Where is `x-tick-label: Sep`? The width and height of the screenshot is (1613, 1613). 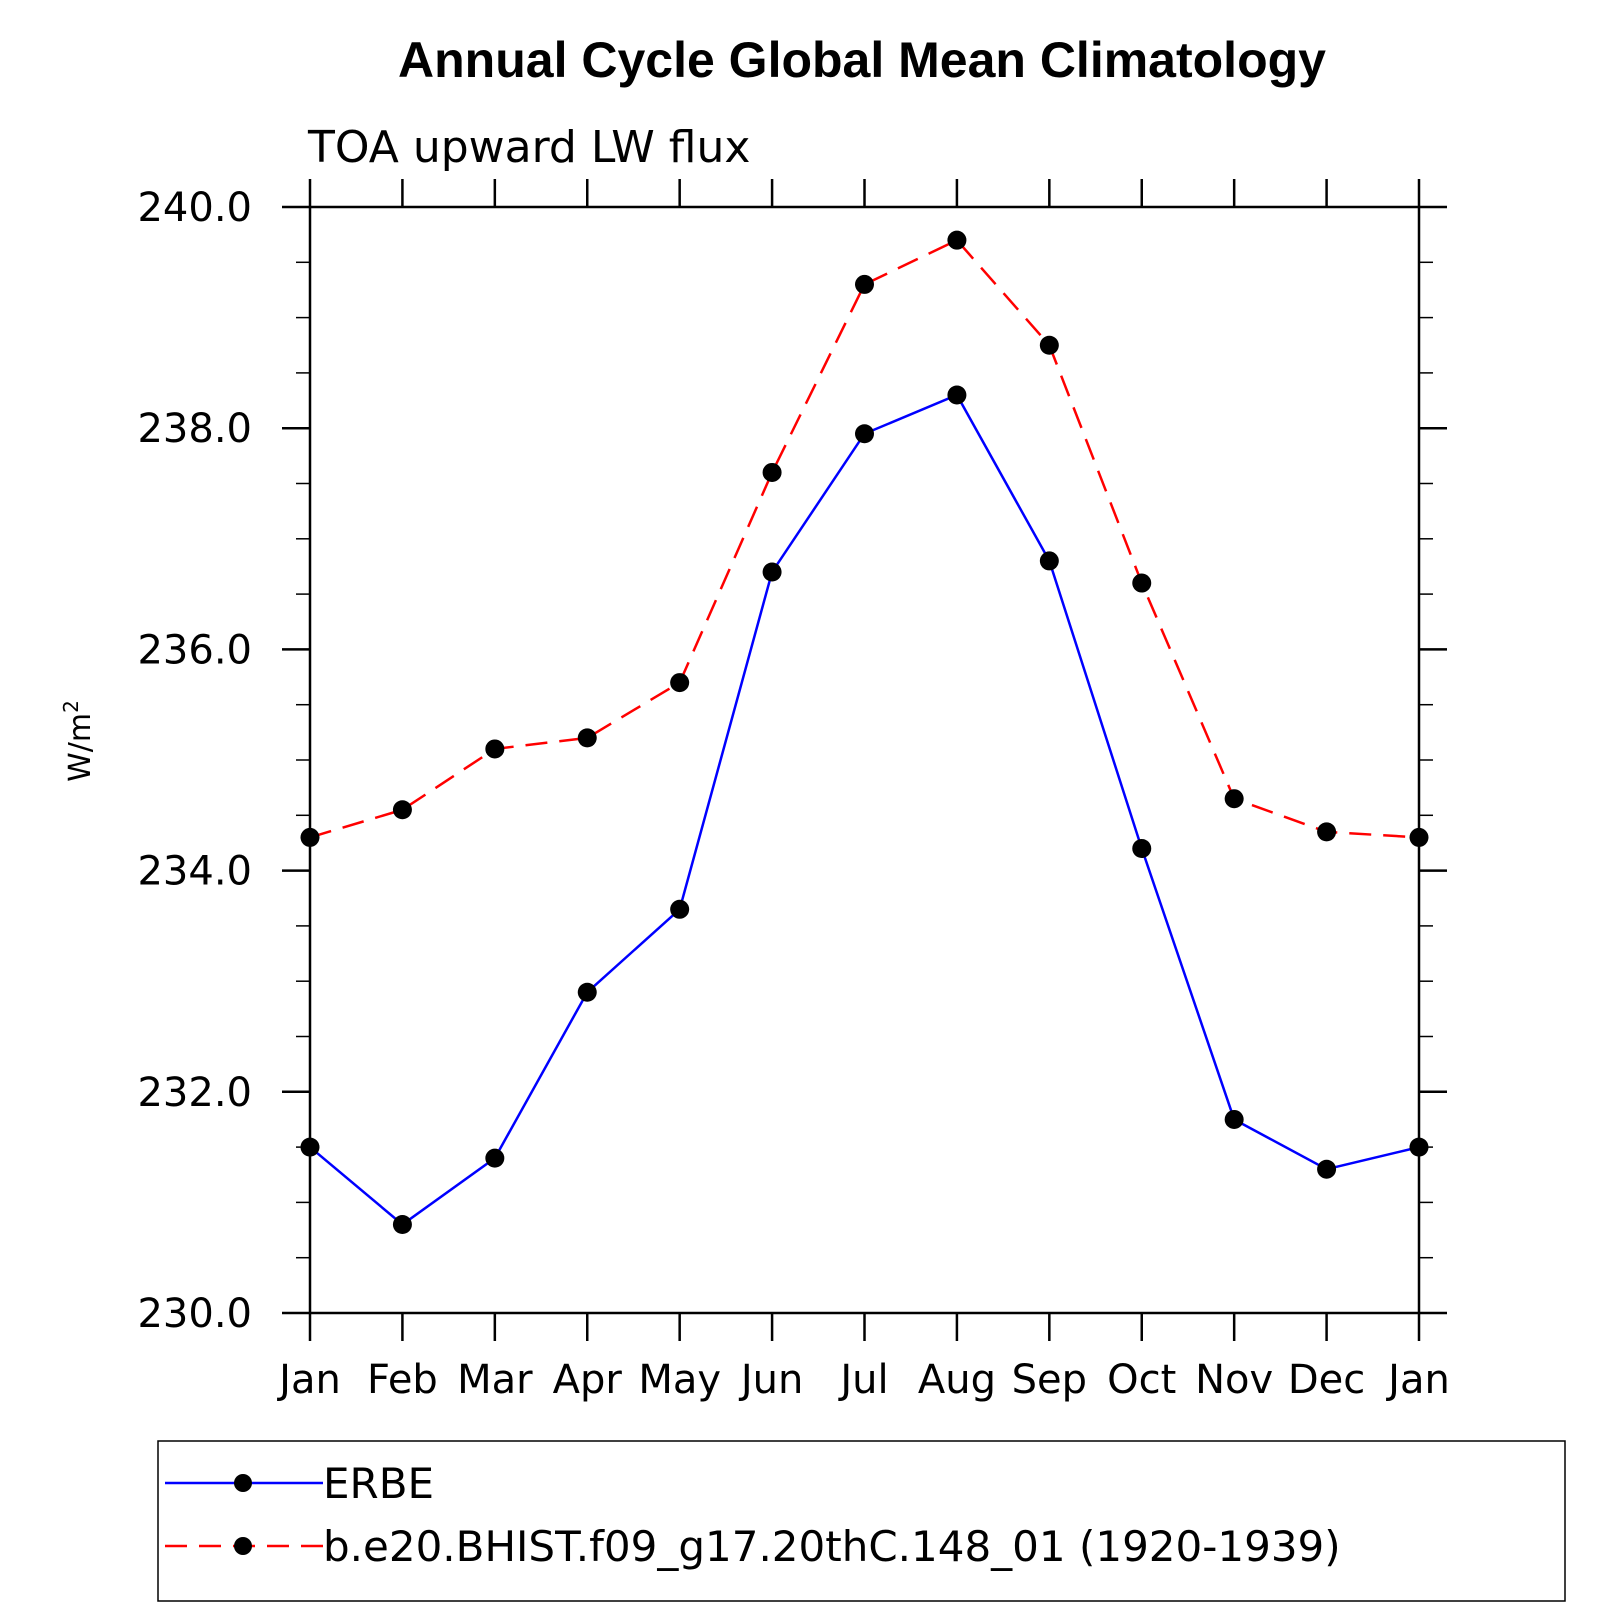
x-tick-label: Sep is located at coordinates (1049, 1380).